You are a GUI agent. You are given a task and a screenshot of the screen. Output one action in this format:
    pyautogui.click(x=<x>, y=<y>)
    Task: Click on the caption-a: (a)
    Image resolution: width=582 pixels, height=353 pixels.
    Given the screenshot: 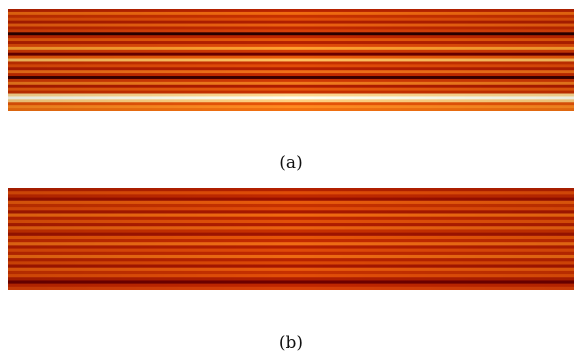 What is the action you would take?
    pyautogui.click(x=291, y=163)
    